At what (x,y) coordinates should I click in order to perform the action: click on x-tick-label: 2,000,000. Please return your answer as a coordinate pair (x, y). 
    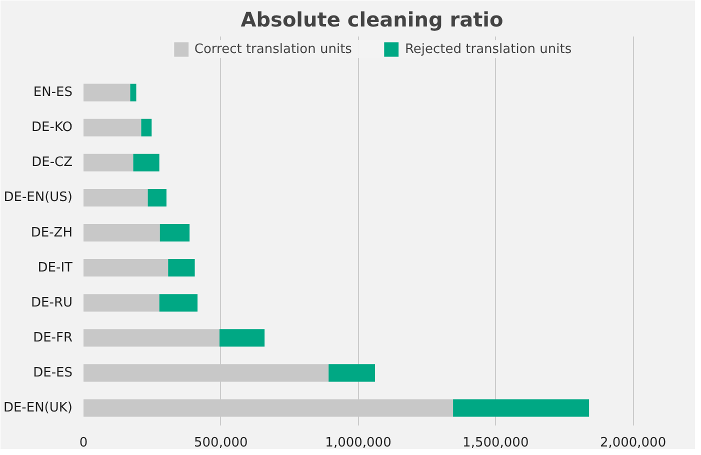
    Looking at the image, I should click on (633, 443).